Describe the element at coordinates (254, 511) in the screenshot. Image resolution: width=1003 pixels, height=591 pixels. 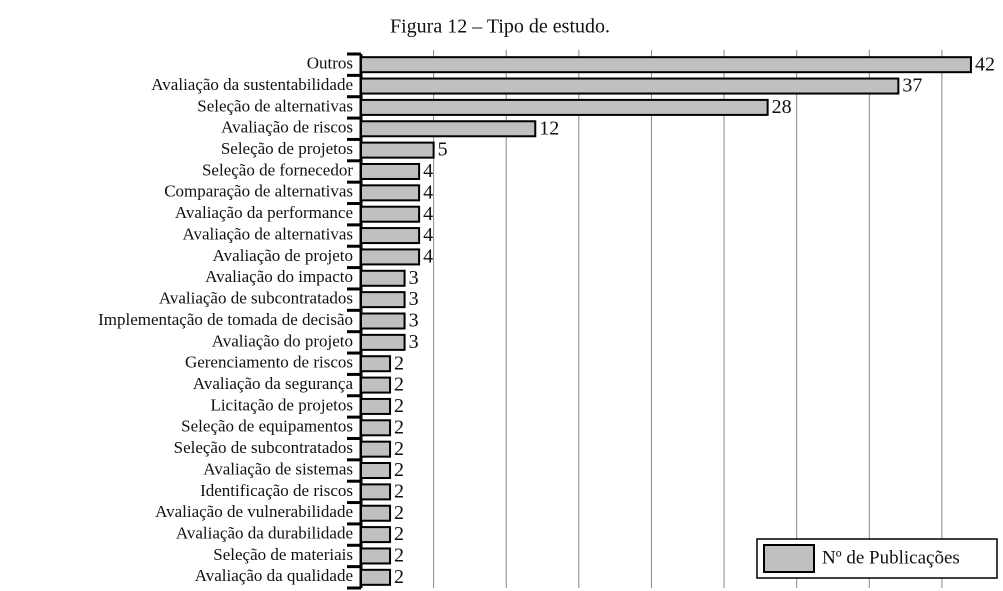
I see `y-tick-label: Avaliação de vulnerabilidade` at that location.